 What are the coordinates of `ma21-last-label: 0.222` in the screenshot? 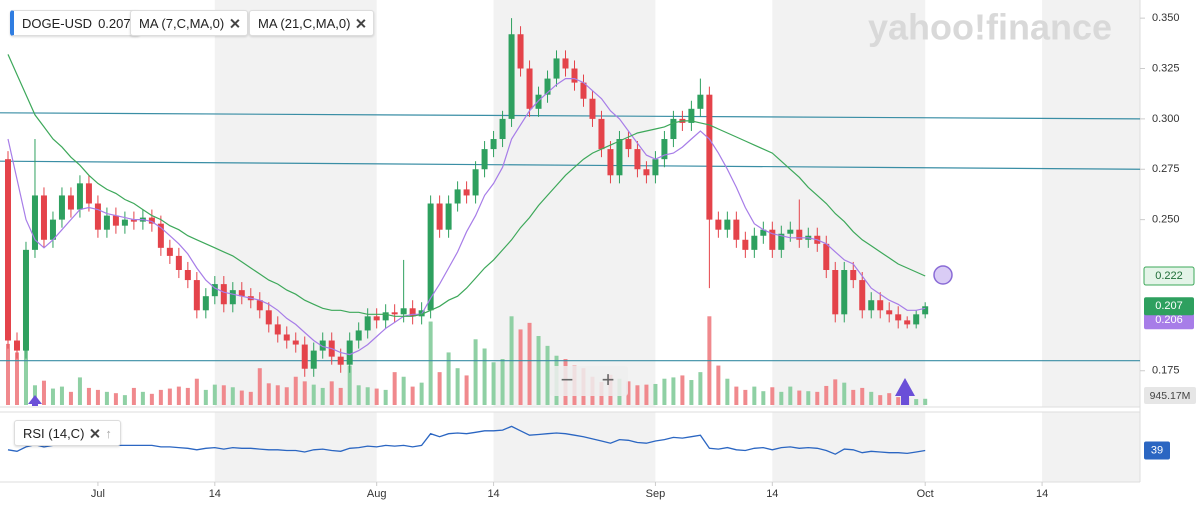 It's located at (1169, 276).